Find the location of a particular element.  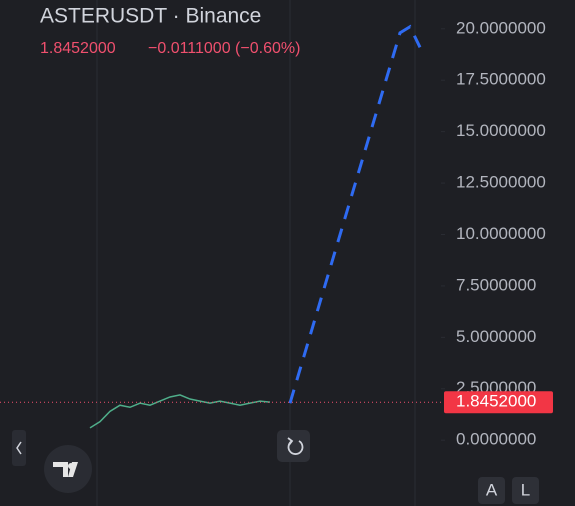

auto-button-label: A is located at coordinates (492, 489).